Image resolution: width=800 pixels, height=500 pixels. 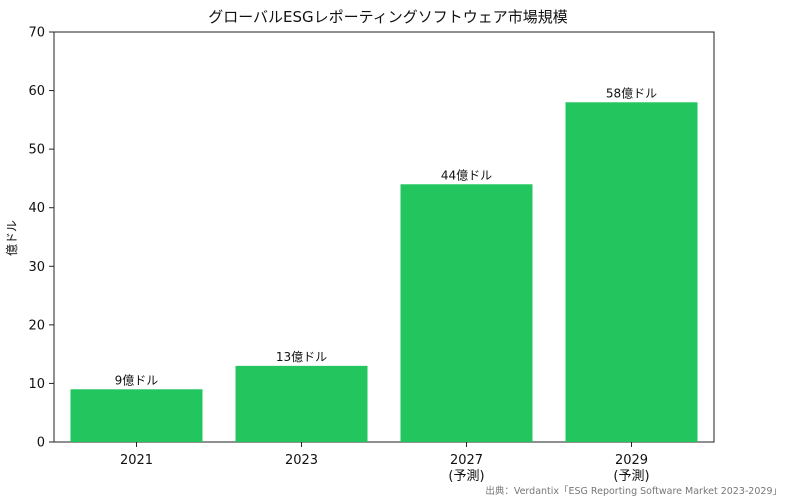 I want to click on y-tick-label: 0, so click(x=41, y=443).